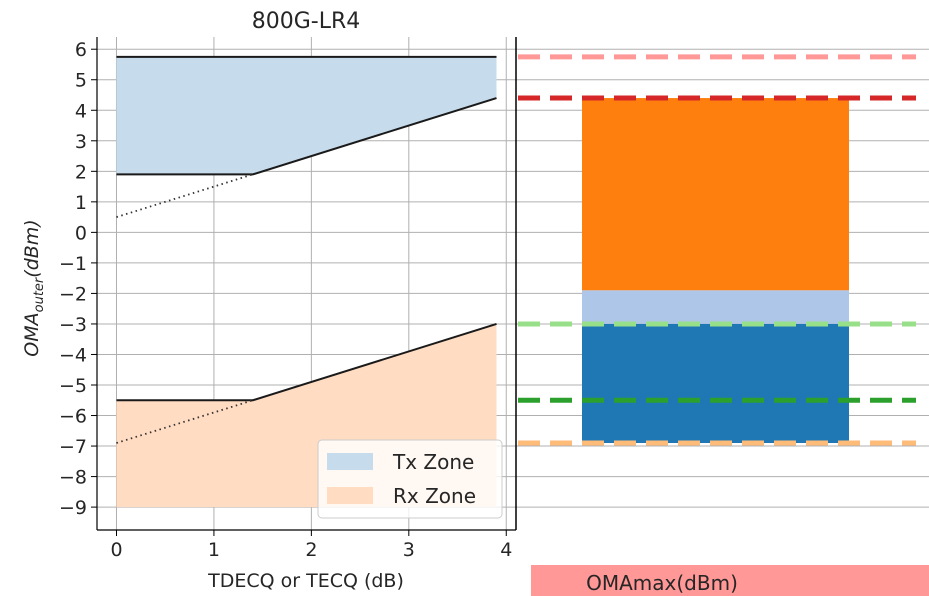 The height and width of the screenshot is (596, 929). What do you see at coordinates (433, 462) in the screenshot?
I see `legend-label-tx: Tx Zone` at bounding box center [433, 462].